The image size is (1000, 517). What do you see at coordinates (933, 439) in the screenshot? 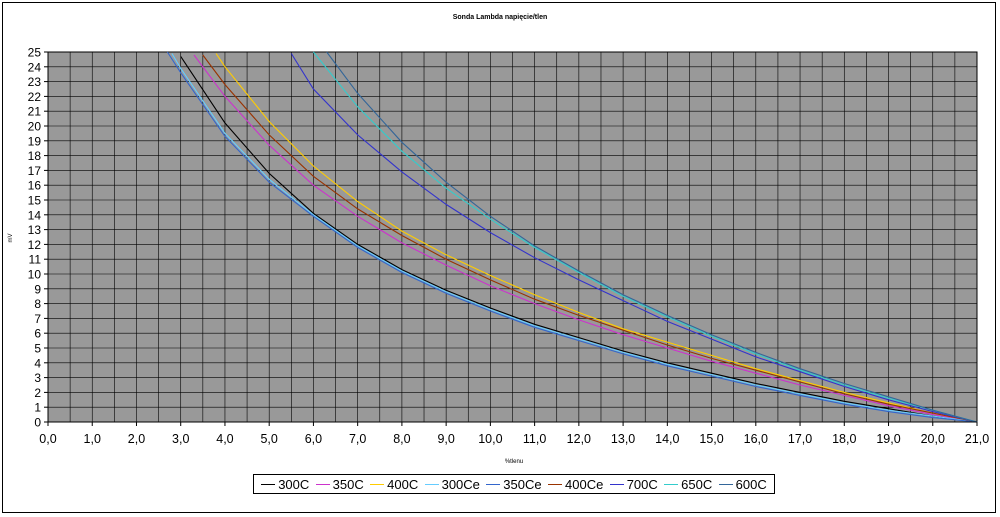
I see `x-tick-label: 20,0` at bounding box center [933, 439].